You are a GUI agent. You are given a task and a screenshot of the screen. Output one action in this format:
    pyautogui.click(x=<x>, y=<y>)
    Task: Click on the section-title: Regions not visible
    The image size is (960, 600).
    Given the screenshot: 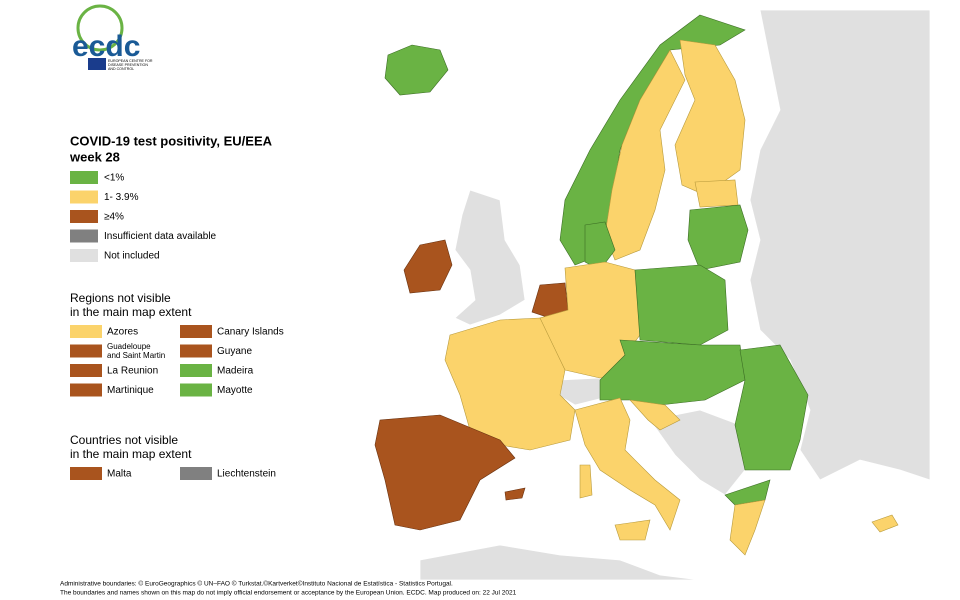 What is the action you would take?
    pyautogui.click(x=120, y=298)
    